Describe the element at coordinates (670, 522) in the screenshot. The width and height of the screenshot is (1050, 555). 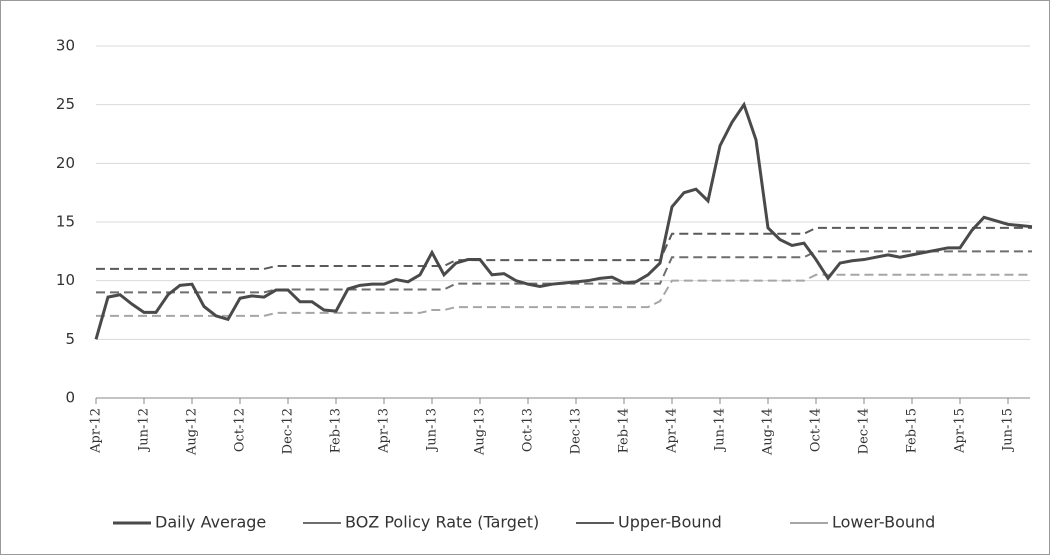
I see `legend-label: Upper-Bound` at that location.